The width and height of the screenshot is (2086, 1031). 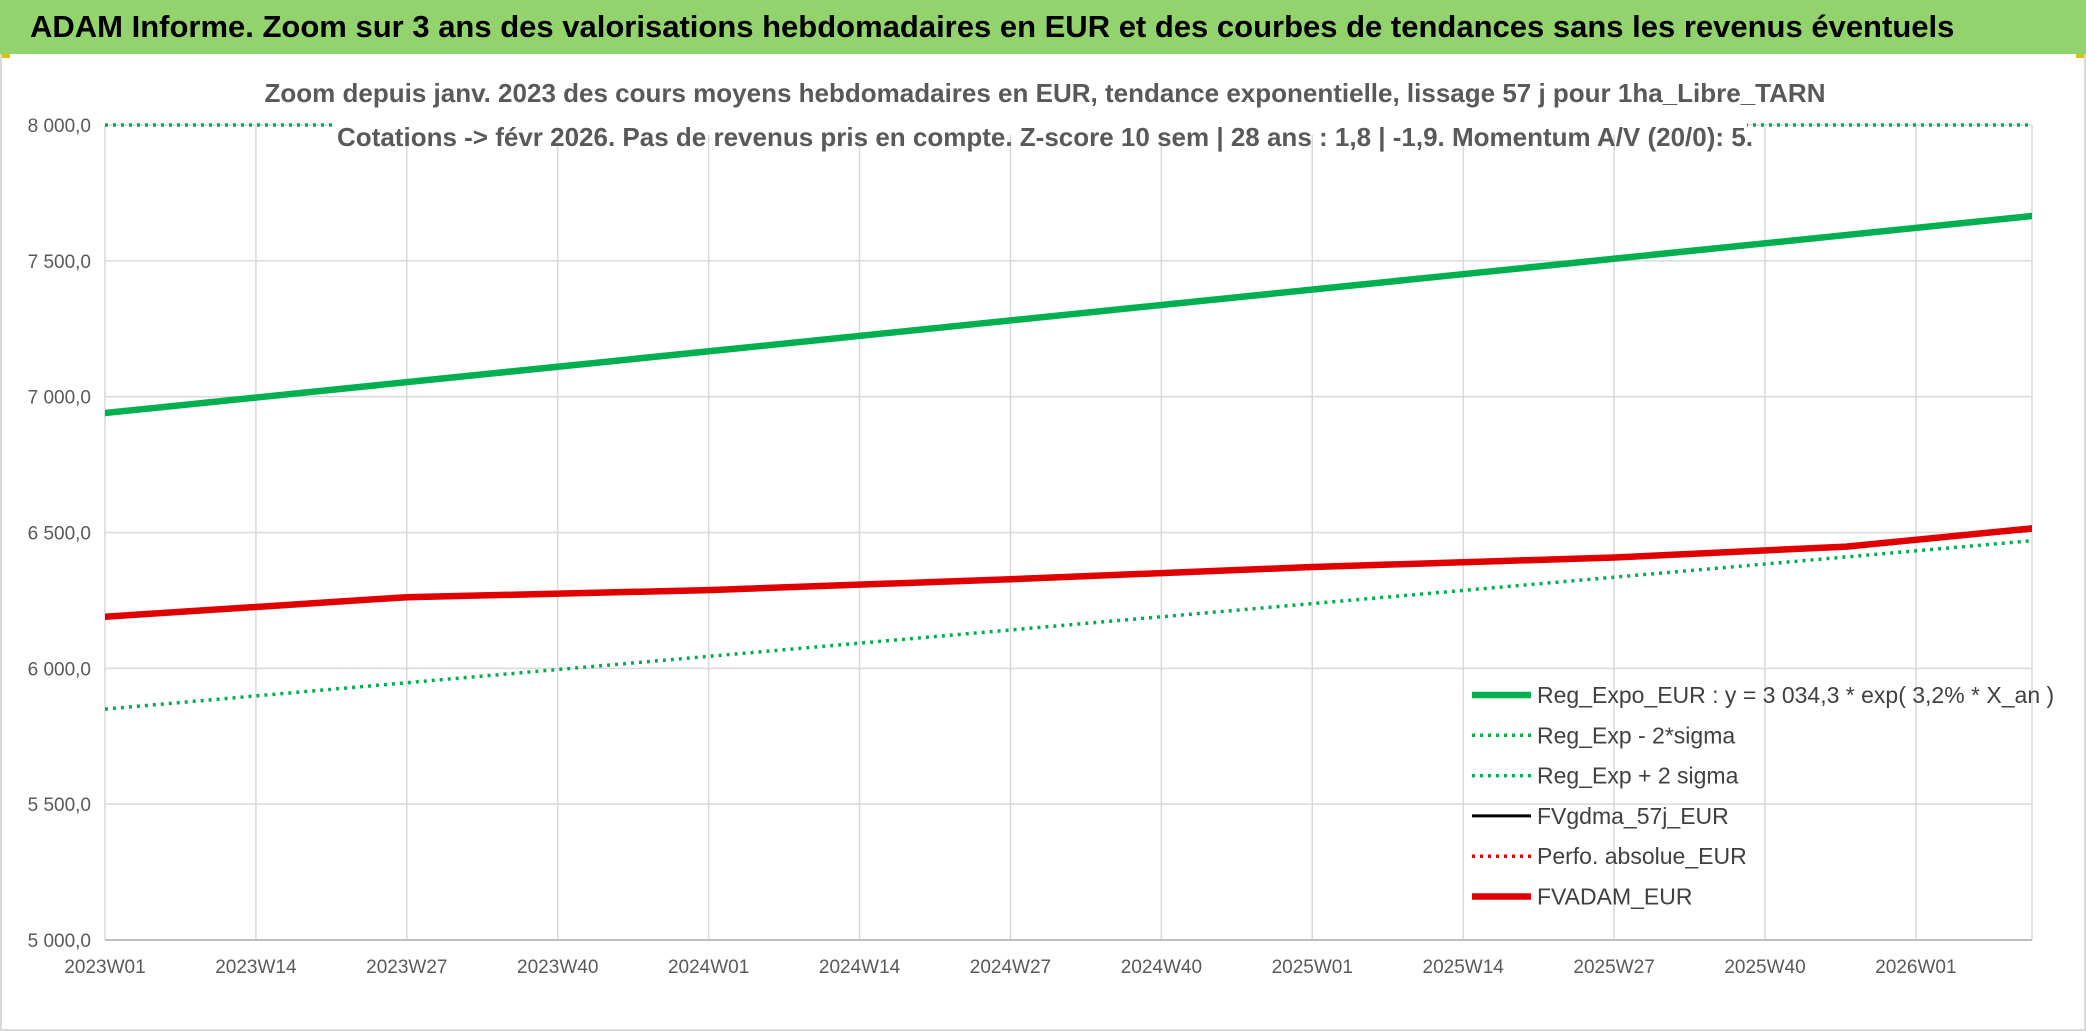 I want to click on x-tick-label: 2025W27, so click(x=1613, y=967).